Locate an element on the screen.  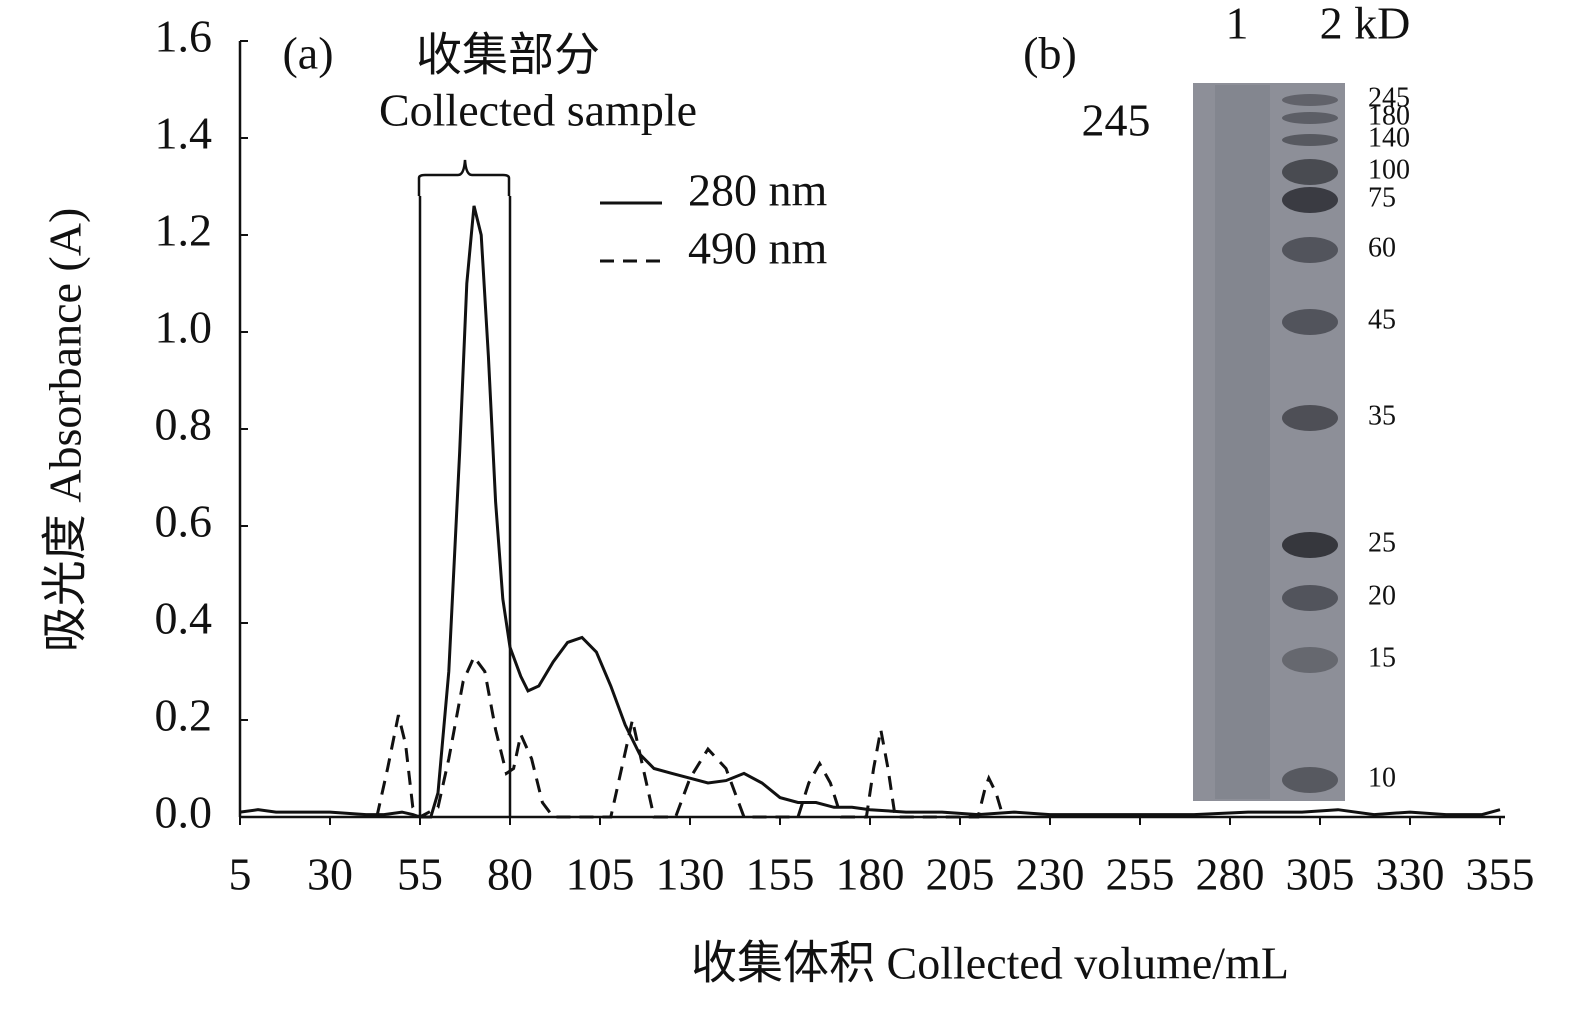
marker-label: 140 is located at coordinates (1389, 137).